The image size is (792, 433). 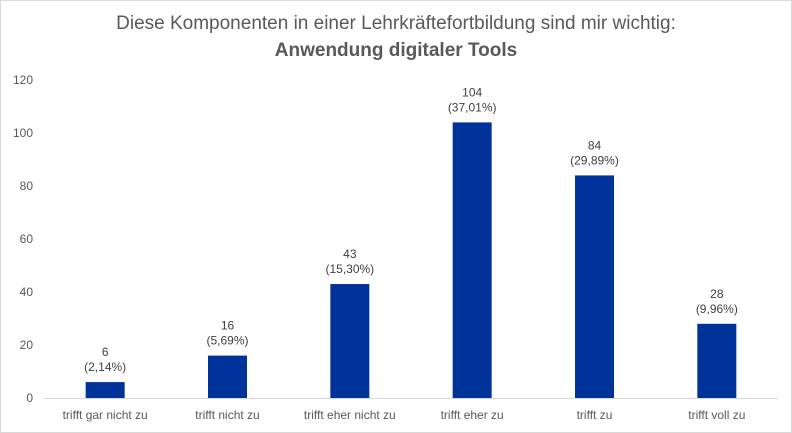 I want to click on data-label-percent: (37,01%), so click(x=472, y=107).